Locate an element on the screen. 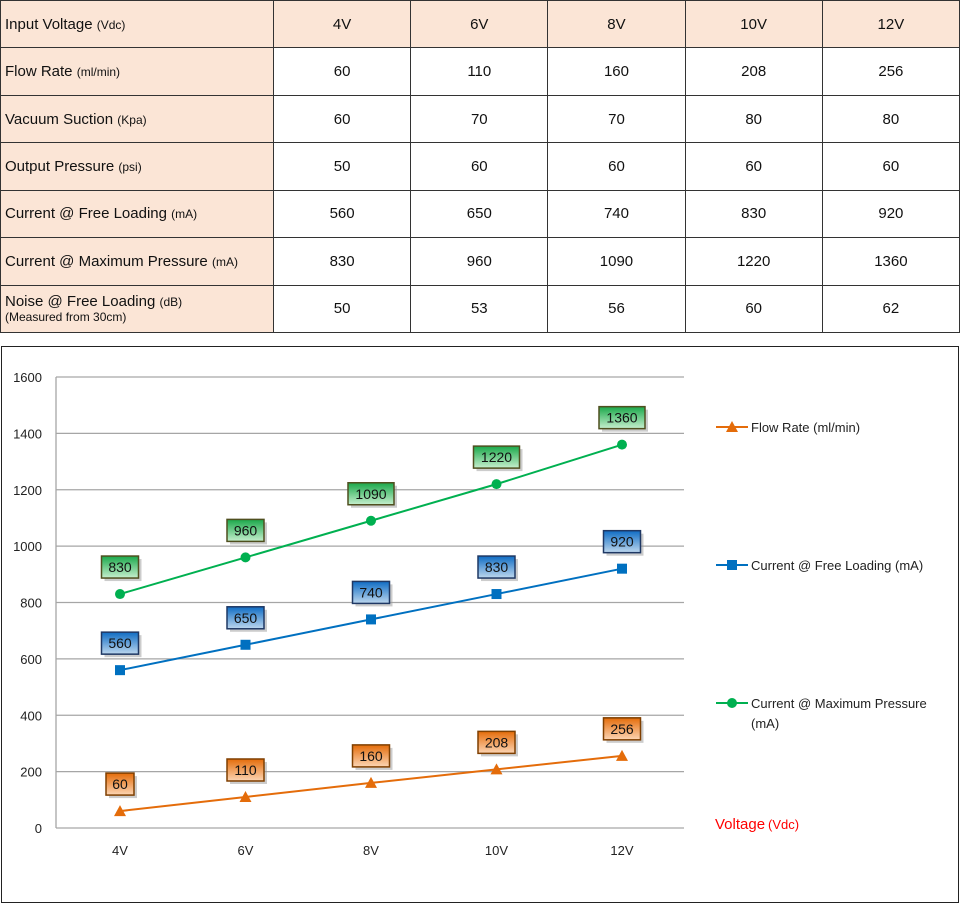 Image resolution: width=960 pixels, height=907 pixels. value-cell: 830 is located at coordinates (753, 214).